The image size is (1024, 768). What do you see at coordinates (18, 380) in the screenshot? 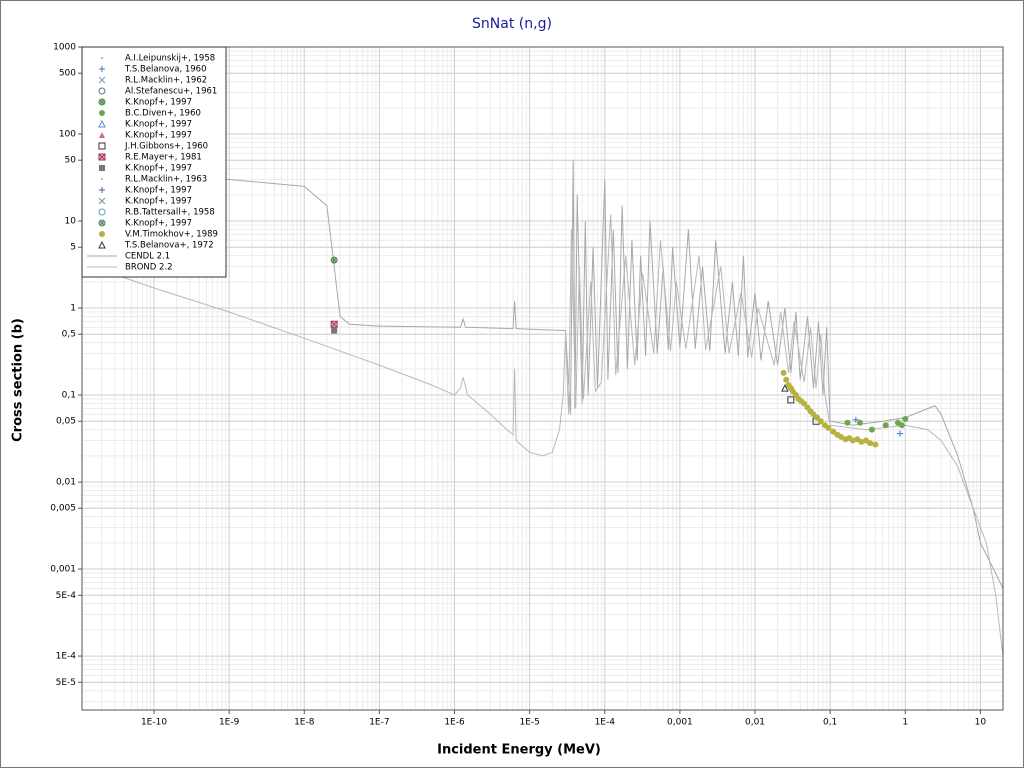
I see `y-axis-label: Cross section (b)` at bounding box center [18, 380].